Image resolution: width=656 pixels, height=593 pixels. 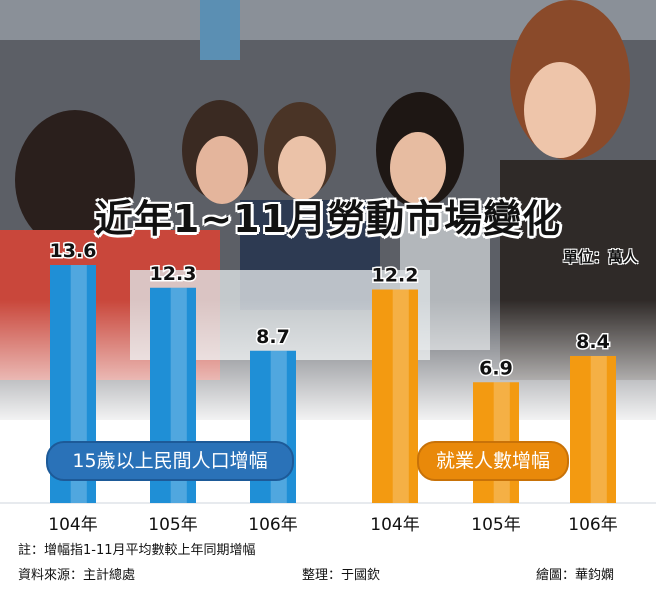 What do you see at coordinates (496, 368) in the screenshot?
I see `data-label: 6.9` at bounding box center [496, 368].